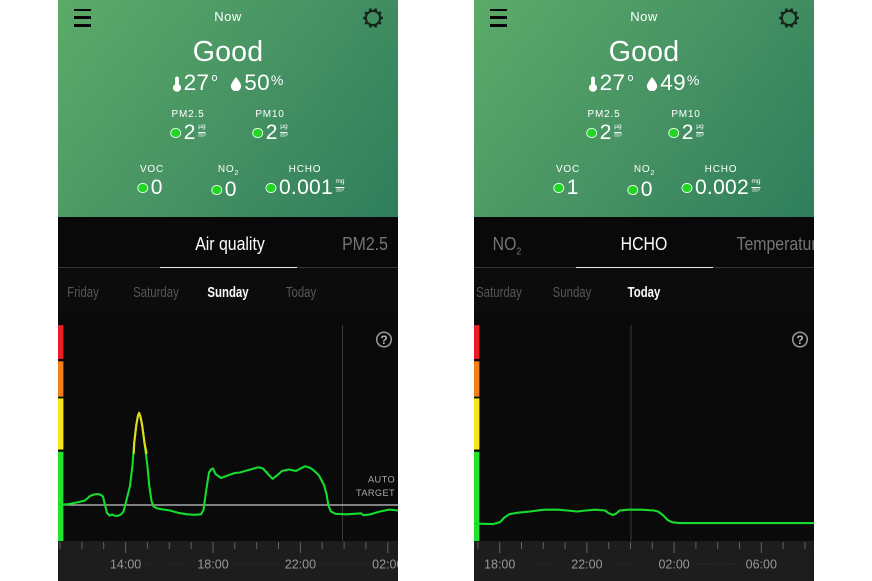 The height and width of the screenshot is (581, 872). I want to click on svg-text: 14:00, so click(125, 565).